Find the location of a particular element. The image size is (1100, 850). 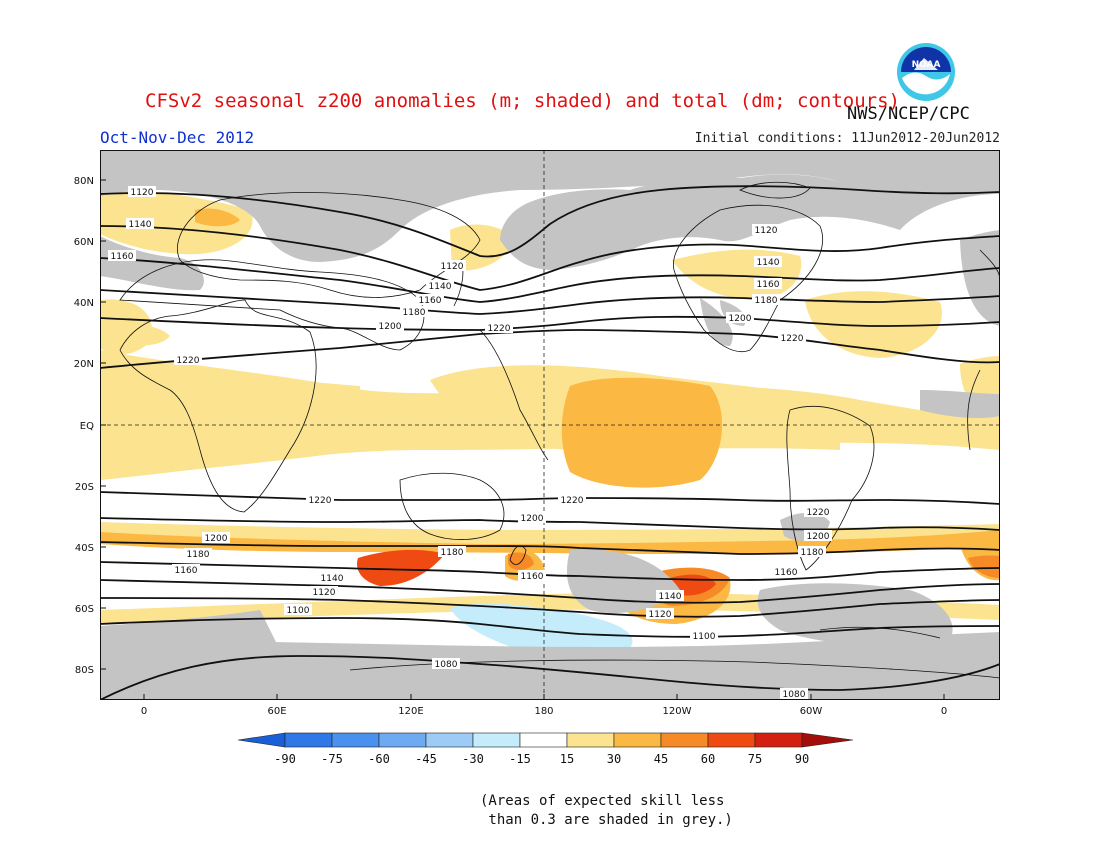

contour-label-1080-south: 1080 is located at coordinates (446, 665).